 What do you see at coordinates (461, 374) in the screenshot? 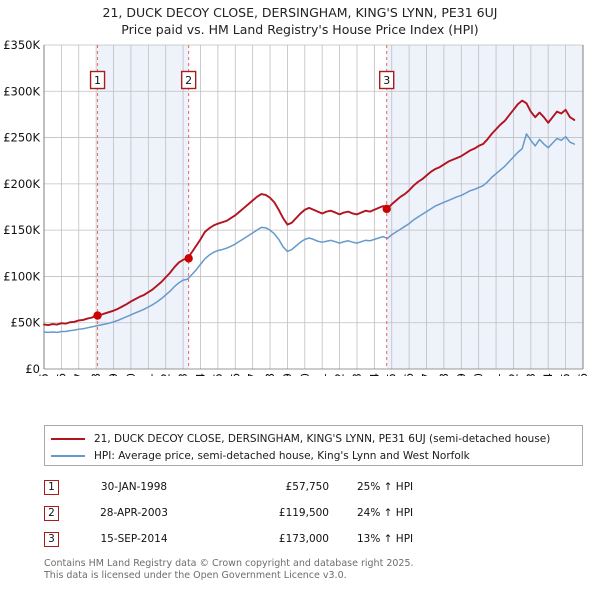
I see `x-tick-label: 2019` at bounding box center [461, 374].